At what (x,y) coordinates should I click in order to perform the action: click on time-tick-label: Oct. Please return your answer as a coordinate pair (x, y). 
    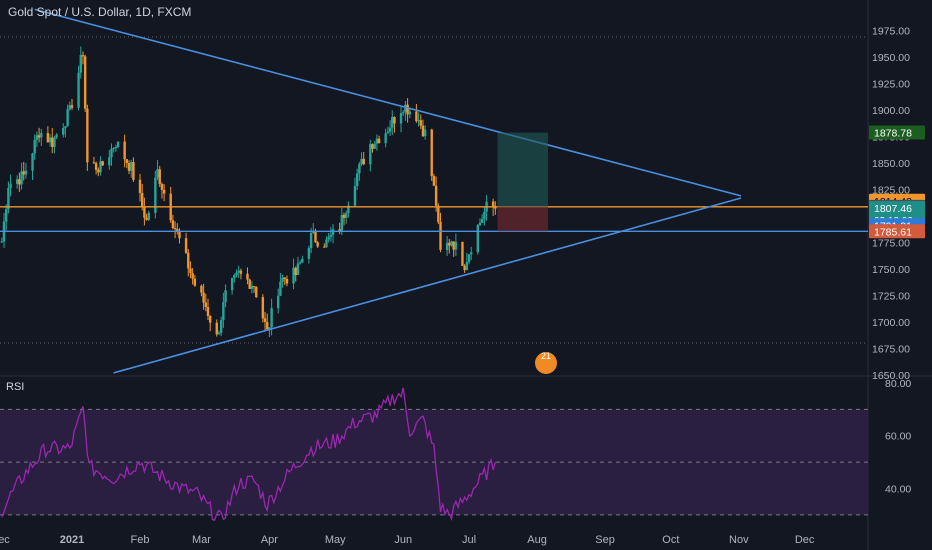
    Looking at the image, I should click on (670, 540).